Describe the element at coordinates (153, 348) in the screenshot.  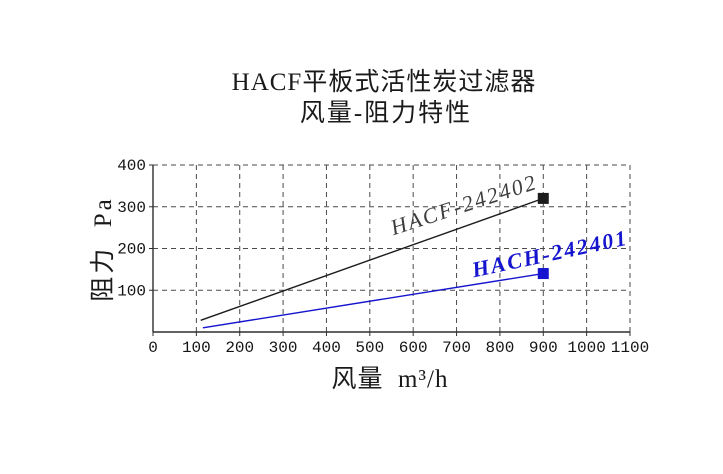
I see `x-tick-label: 0` at that location.